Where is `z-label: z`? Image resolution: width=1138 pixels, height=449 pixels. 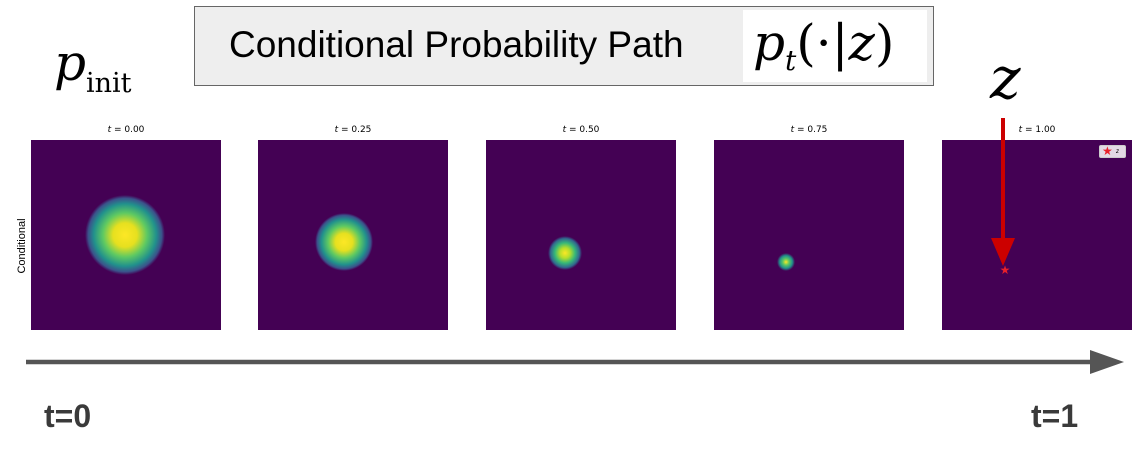 z-label: z is located at coordinates (1005, 78).